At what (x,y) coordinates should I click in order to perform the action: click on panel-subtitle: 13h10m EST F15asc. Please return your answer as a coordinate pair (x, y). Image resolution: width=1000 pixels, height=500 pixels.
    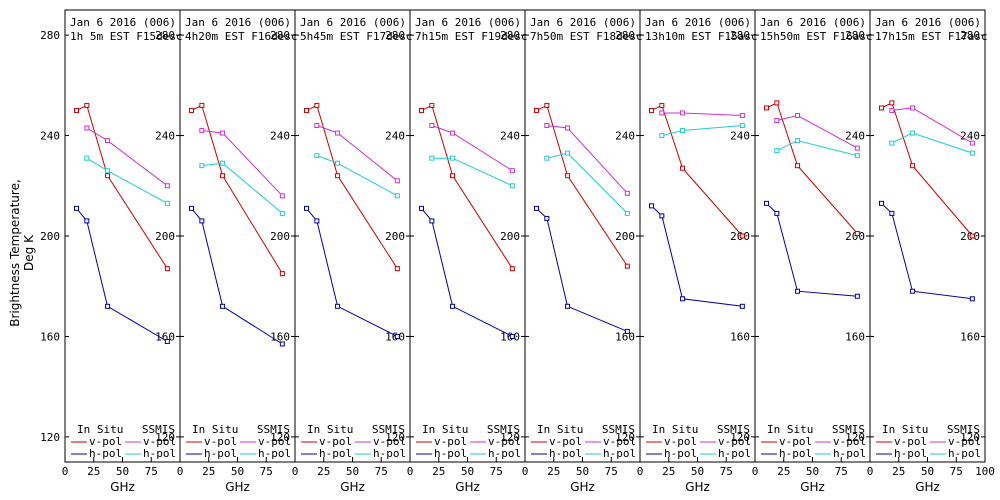
    Looking at the image, I should click on (701, 36).